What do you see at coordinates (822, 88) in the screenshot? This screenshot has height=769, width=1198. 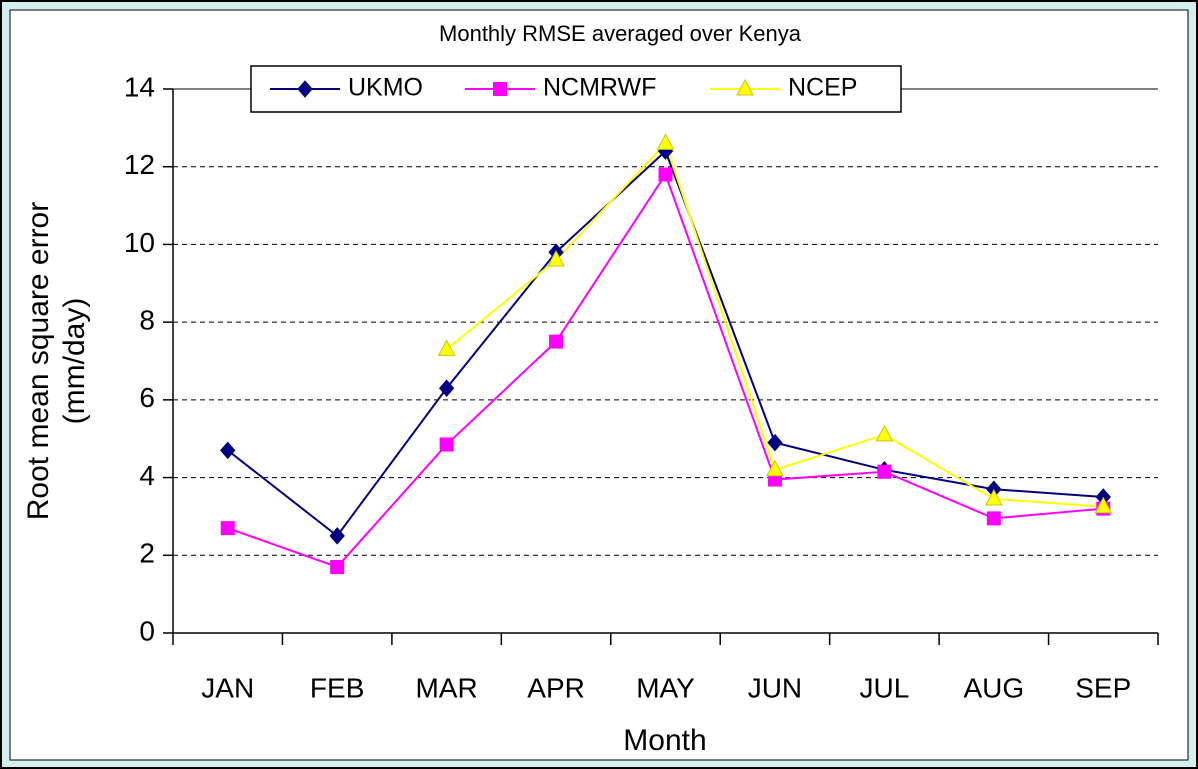 I see `legend-label: NCEP` at bounding box center [822, 88].